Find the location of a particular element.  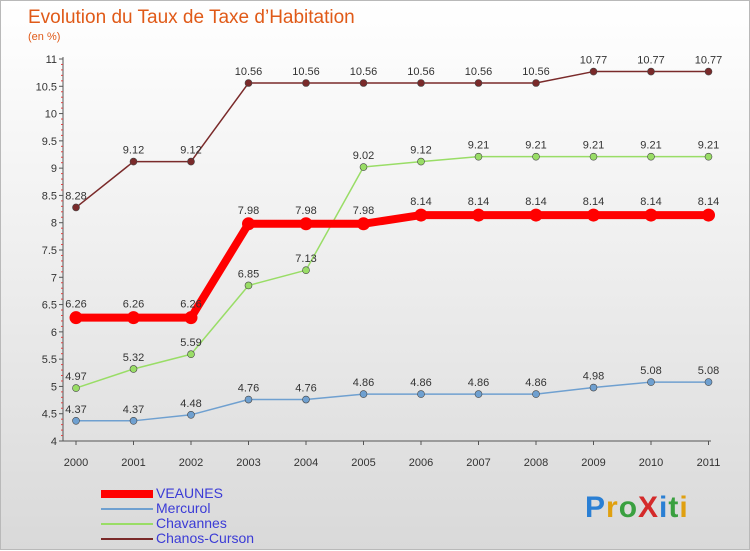

x-tick-label: 2007 is located at coordinates (478, 463).